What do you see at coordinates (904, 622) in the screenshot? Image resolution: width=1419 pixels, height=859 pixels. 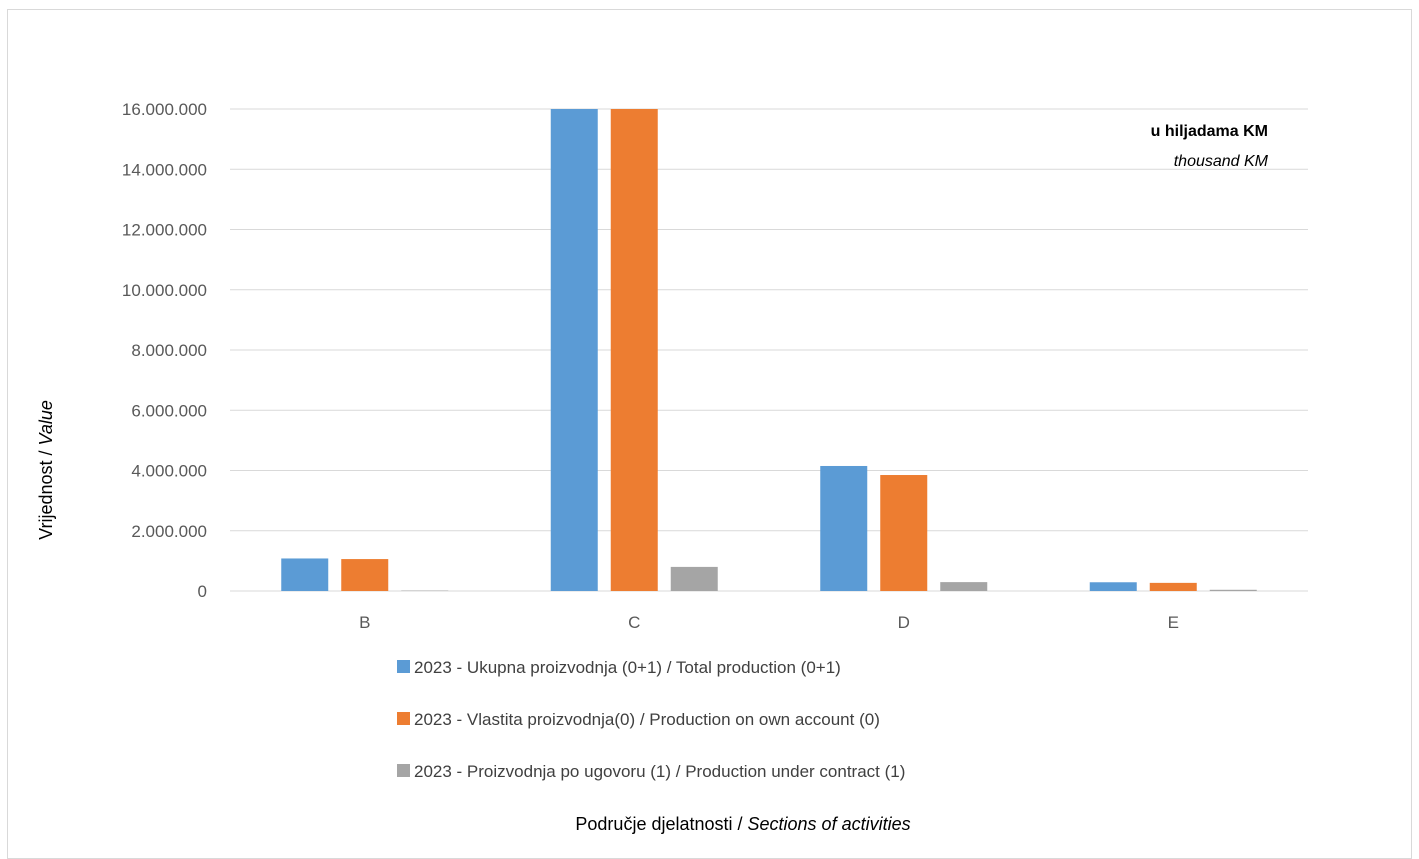 I see `x-tick-label: D` at bounding box center [904, 622].